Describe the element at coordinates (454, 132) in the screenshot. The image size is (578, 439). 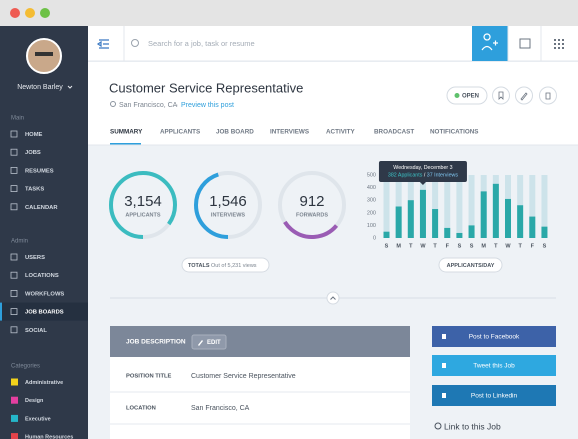
I see `tab: NOTIFICATIONS` at that location.